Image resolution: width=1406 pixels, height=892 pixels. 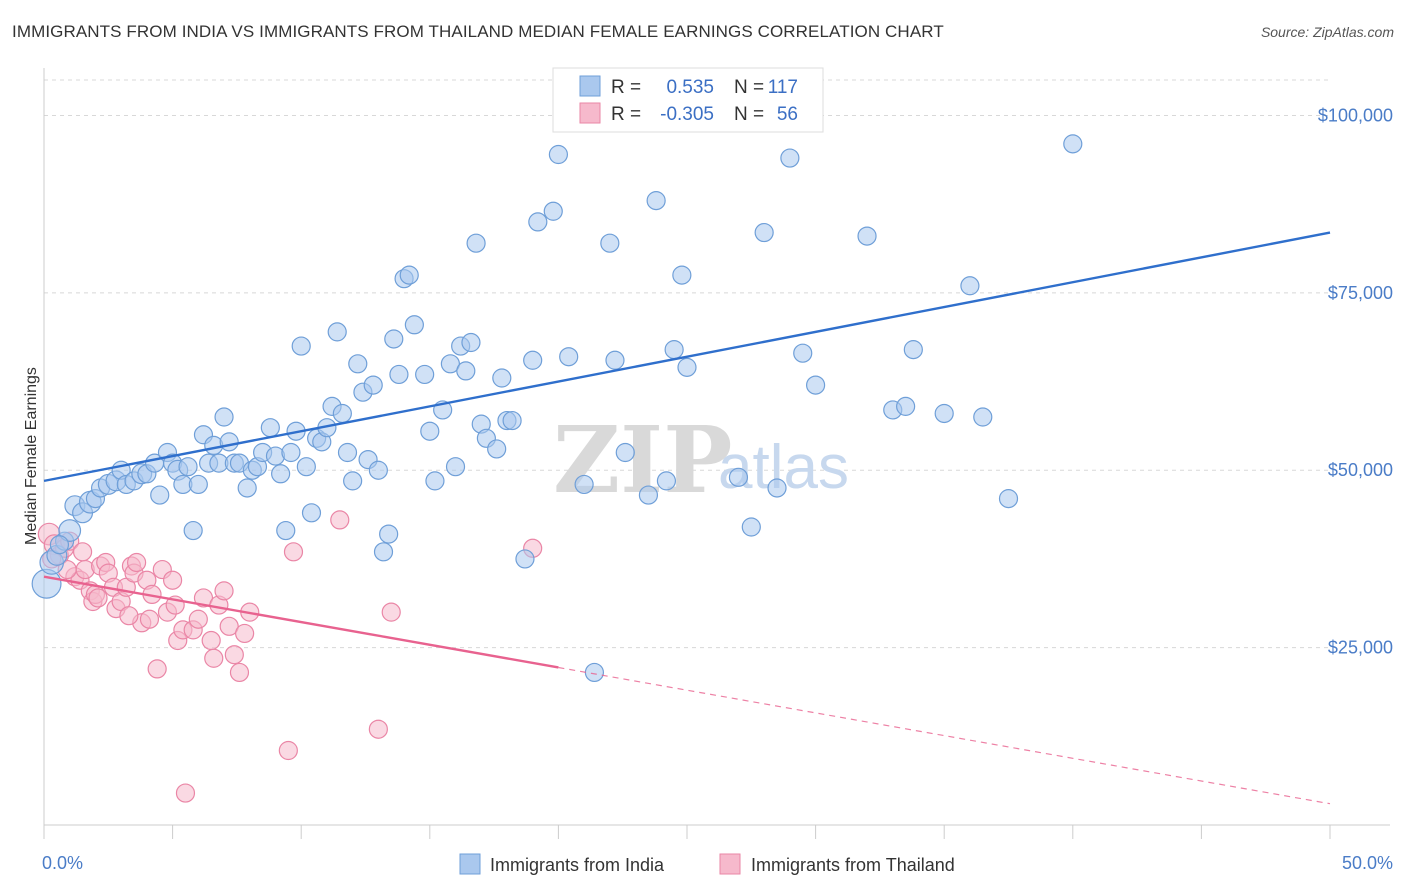 I want to click on stats-swatch-thailand, so click(x=590, y=113).